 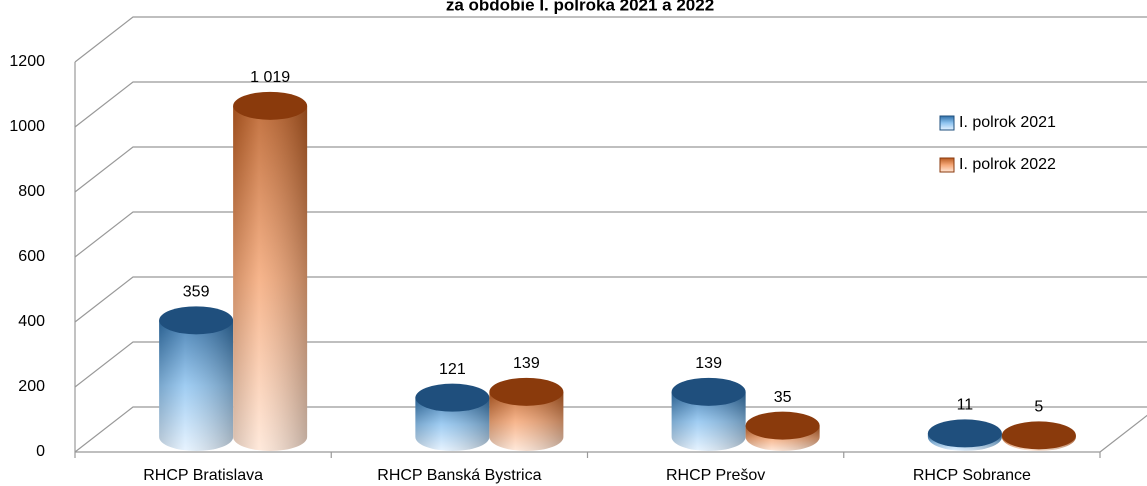 I want to click on y-tick-label: 1000, so click(x=27, y=126).